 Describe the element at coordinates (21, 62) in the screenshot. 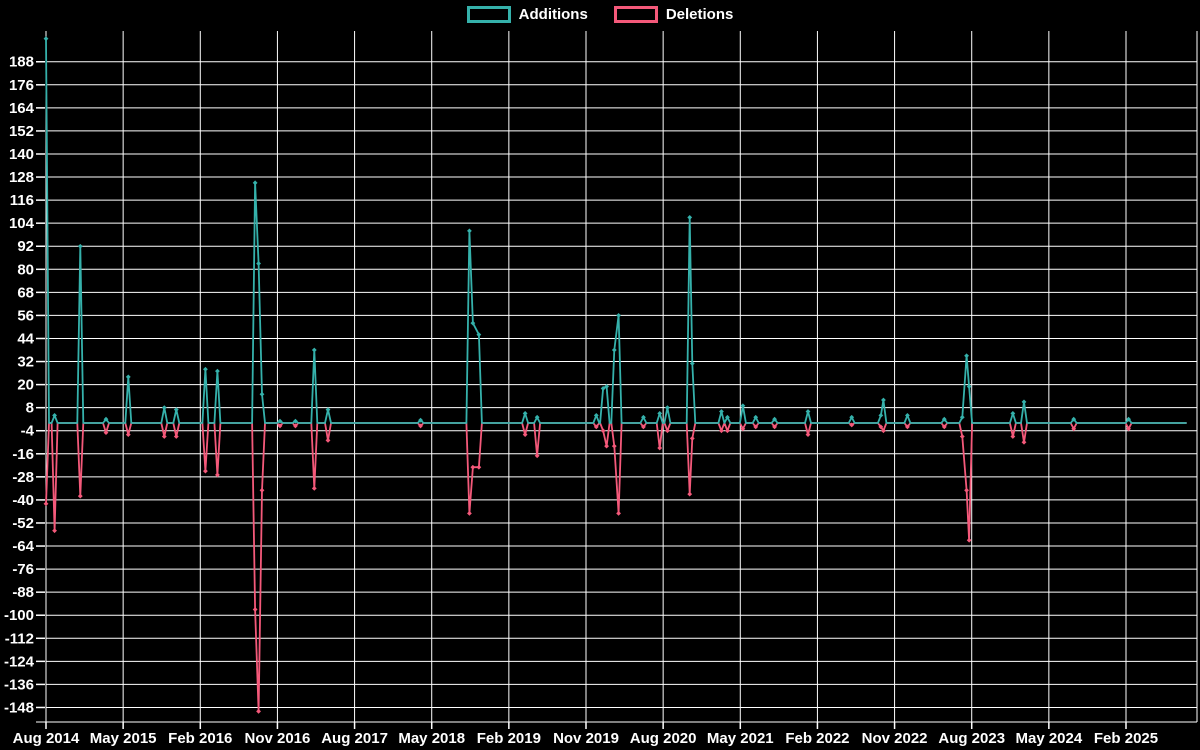

I see `svg-text: 188` at that location.